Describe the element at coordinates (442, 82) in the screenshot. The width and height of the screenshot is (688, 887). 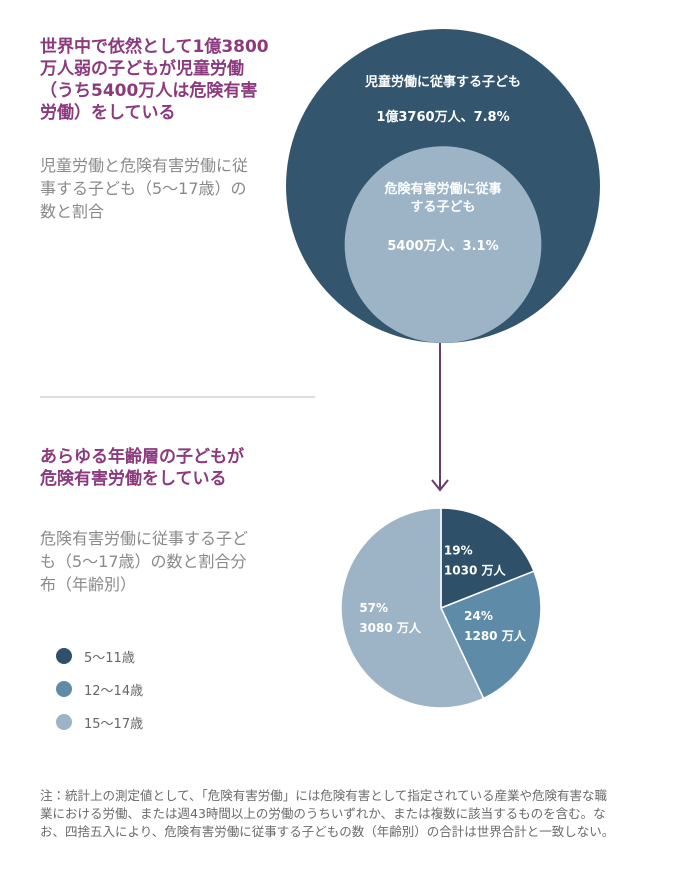
I see `circle-label: 児童労働に従事する子ども` at that location.